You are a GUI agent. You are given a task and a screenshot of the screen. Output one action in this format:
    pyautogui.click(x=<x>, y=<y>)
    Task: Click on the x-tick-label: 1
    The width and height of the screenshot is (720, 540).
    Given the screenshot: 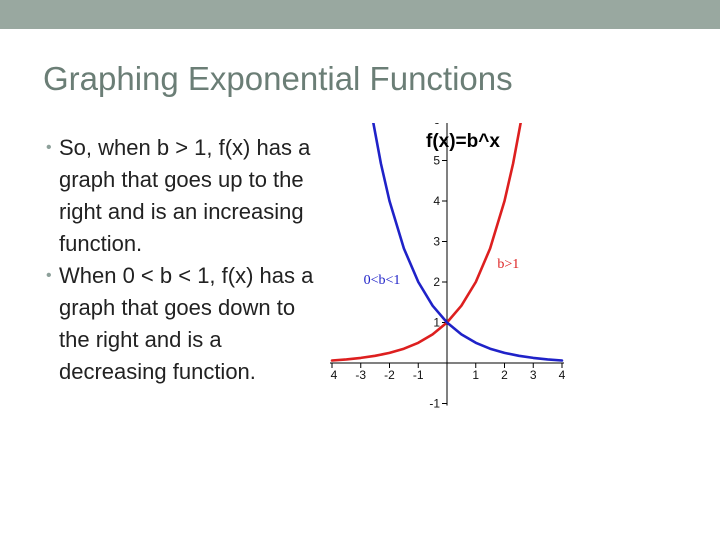 What is the action you would take?
    pyautogui.click(x=475, y=375)
    